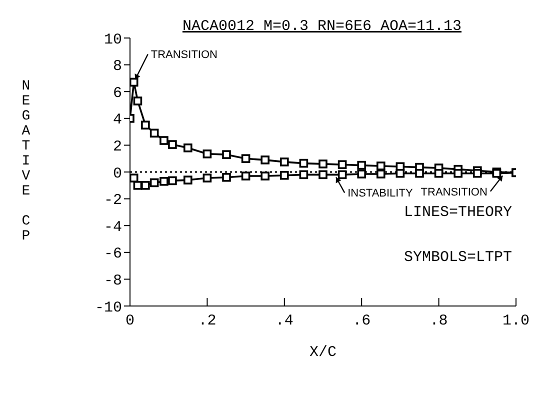  What do you see at coordinates (117, 93) in the screenshot?
I see `y-tick-label: 6` at bounding box center [117, 93].